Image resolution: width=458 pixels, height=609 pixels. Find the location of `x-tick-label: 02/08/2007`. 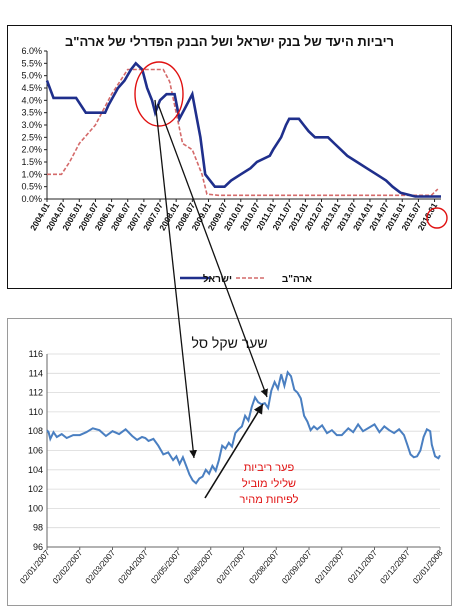

x-tick-label: 02/08/2007 is located at coordinates (265, 567).